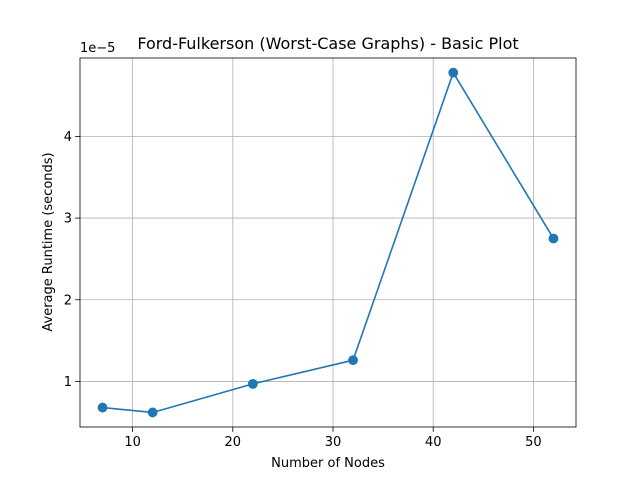 This screenshot has width=640, height=484. I want to click on y-axis-offset-label: 1e−5, so click(97, 48).